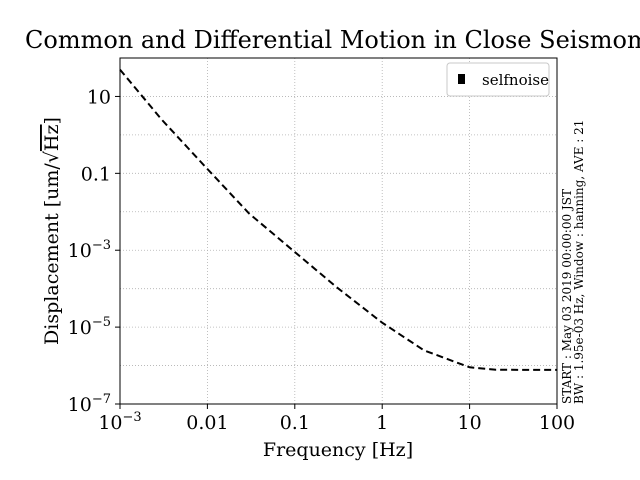  What do you see at coordinates (336, 419) in the screenshot?
I see `x-axis: 10⁻³ 0.01 0.1 1 10 100` at bounding box center [336, 419].